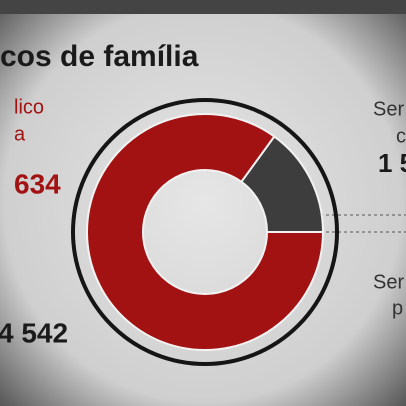  I want to click on annotation: c, so click(401, 136).